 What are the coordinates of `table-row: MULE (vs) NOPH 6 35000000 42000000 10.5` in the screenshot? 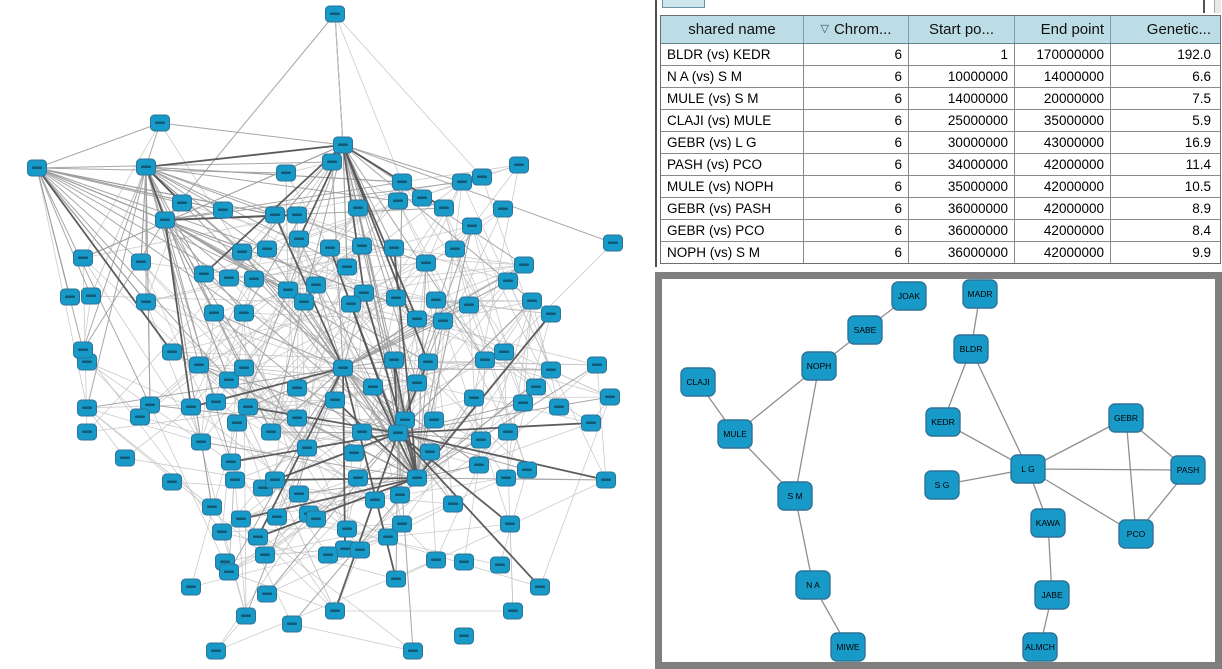 It's located at (940, 187).